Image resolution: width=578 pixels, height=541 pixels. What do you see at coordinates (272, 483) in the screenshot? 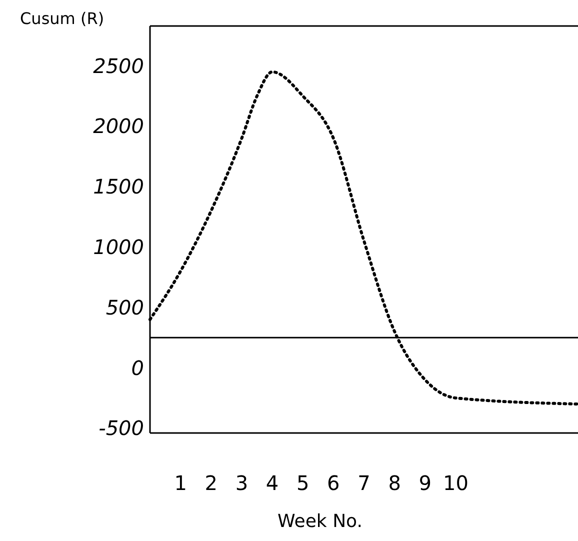
I see `x-tick-label: 4` at bounding box center [272, 483].